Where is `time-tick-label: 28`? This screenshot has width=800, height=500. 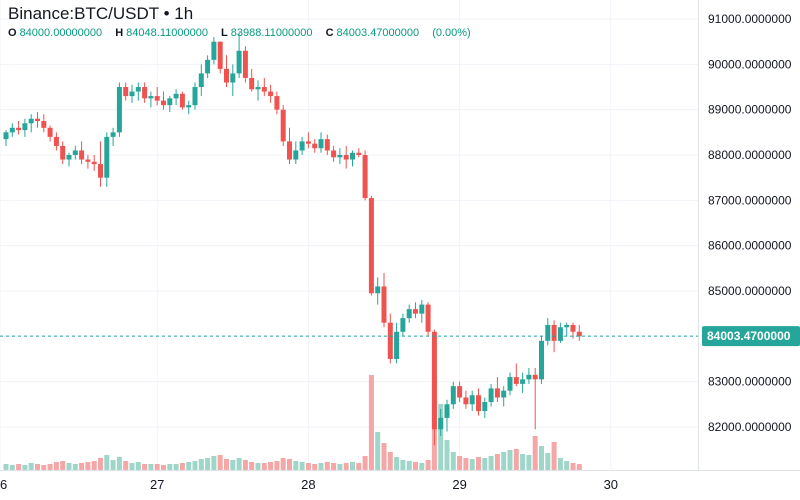
time-tick-label: 28 is located at coordinates (308, 484).